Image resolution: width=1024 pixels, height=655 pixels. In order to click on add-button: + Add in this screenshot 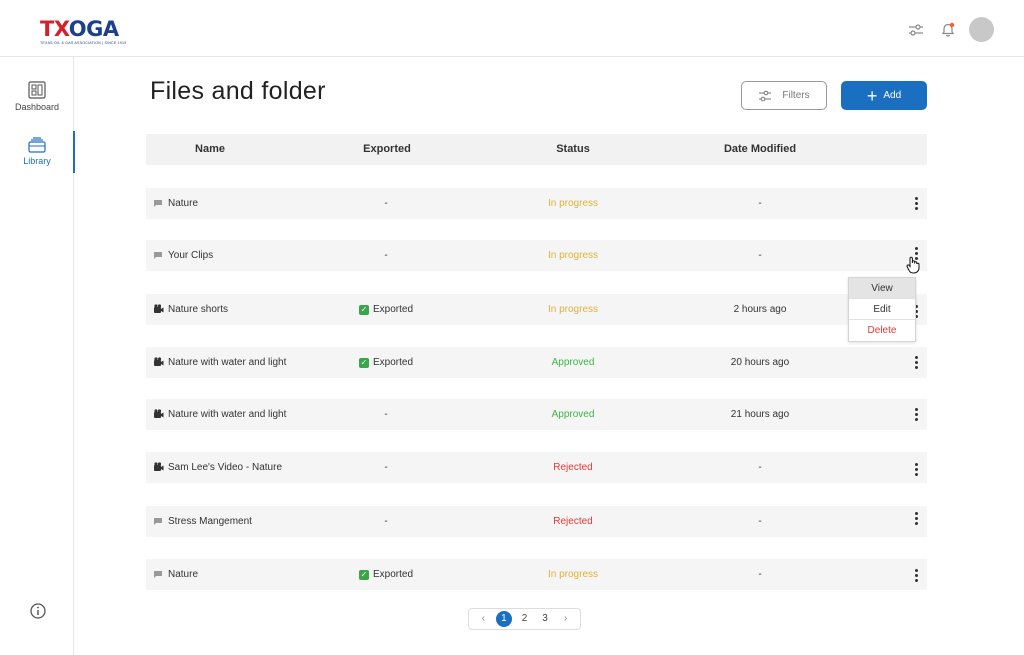, I will do `click(884, 95)`.